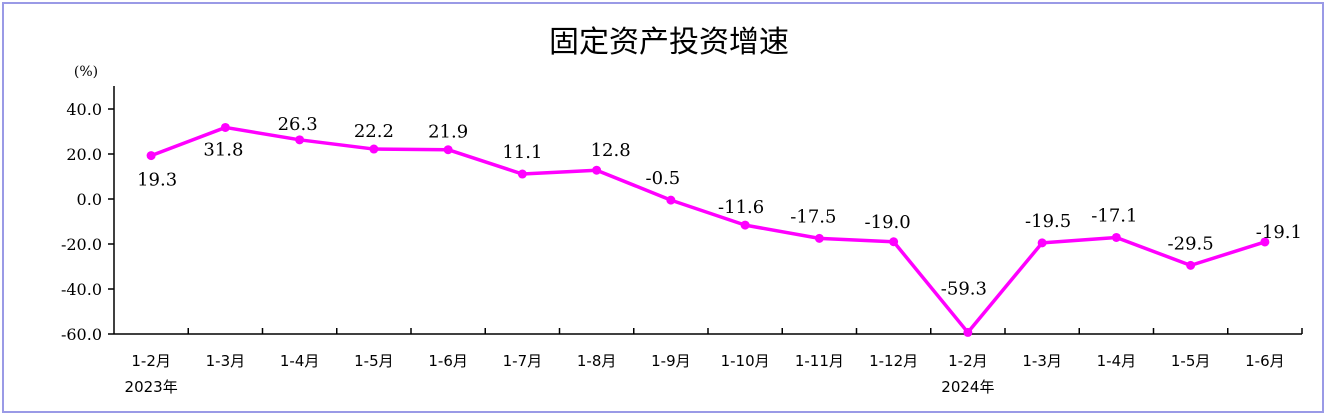 The width and height of the screenshot is (1326, 415). What do you see at coordinates (81, 334) in the screenshot?
I see `y-tick-label: -60.0` at bounding box center [81, 334].